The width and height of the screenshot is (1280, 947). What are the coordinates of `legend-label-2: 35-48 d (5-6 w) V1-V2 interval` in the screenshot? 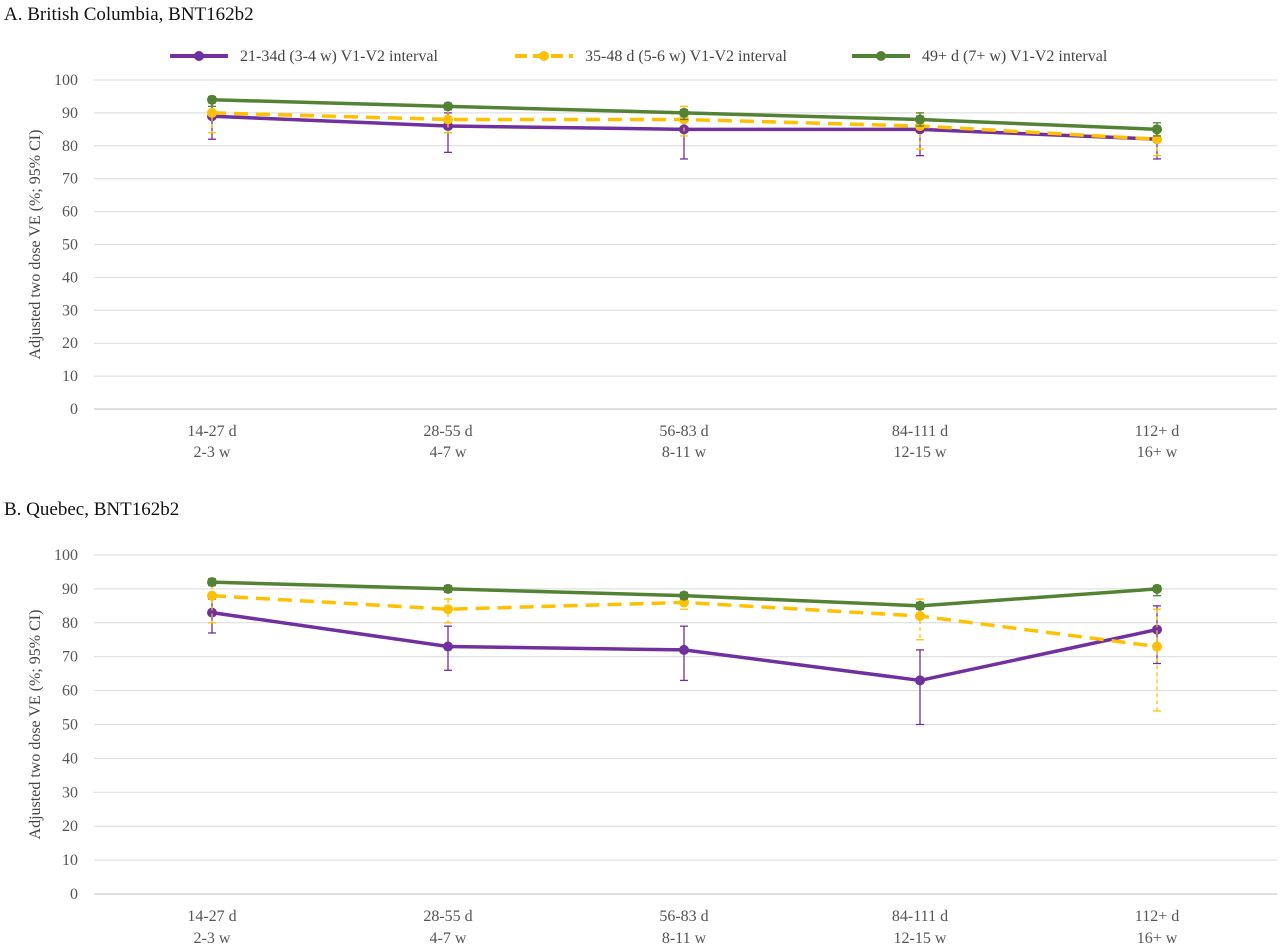 It's located at (686, 56).